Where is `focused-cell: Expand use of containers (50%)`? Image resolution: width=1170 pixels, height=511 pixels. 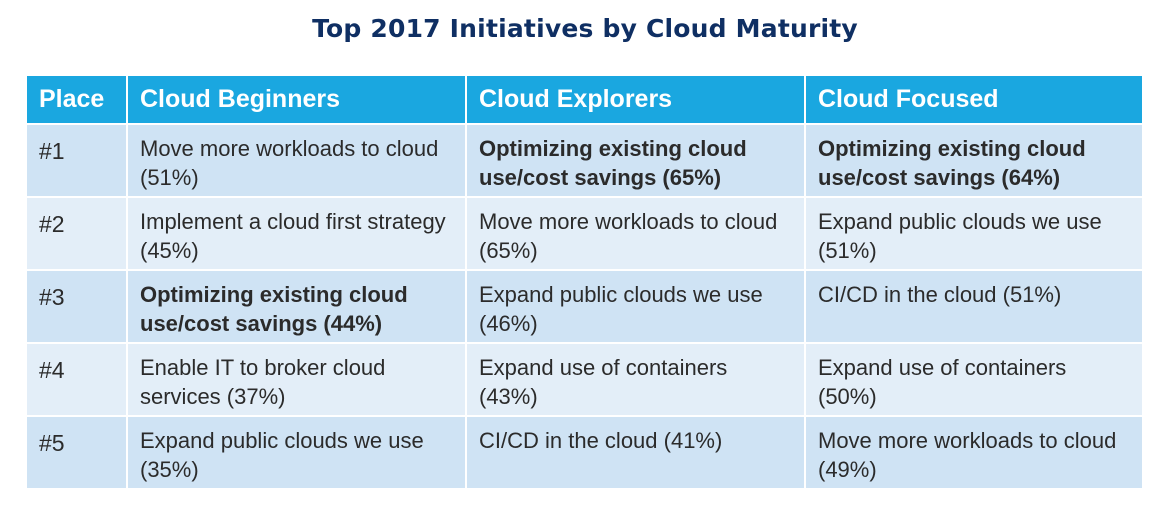
focused-cell: Expand use of containers (50%) is located at coordinates (974, 379).